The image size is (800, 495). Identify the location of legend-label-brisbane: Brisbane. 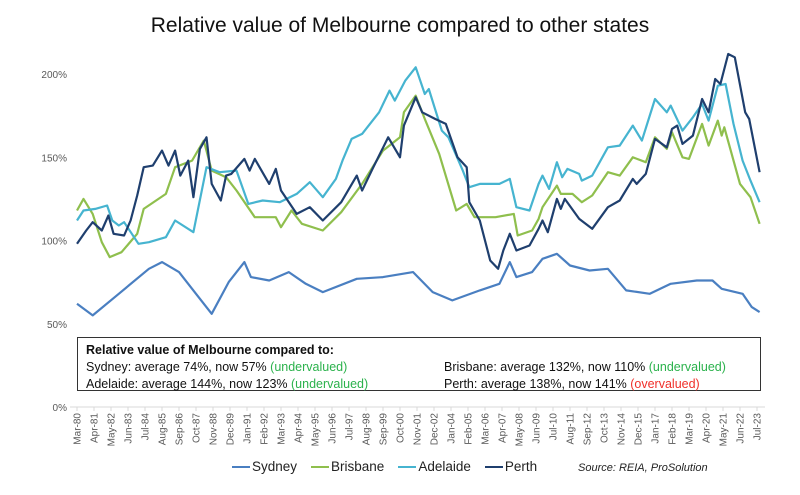
(358, 466).